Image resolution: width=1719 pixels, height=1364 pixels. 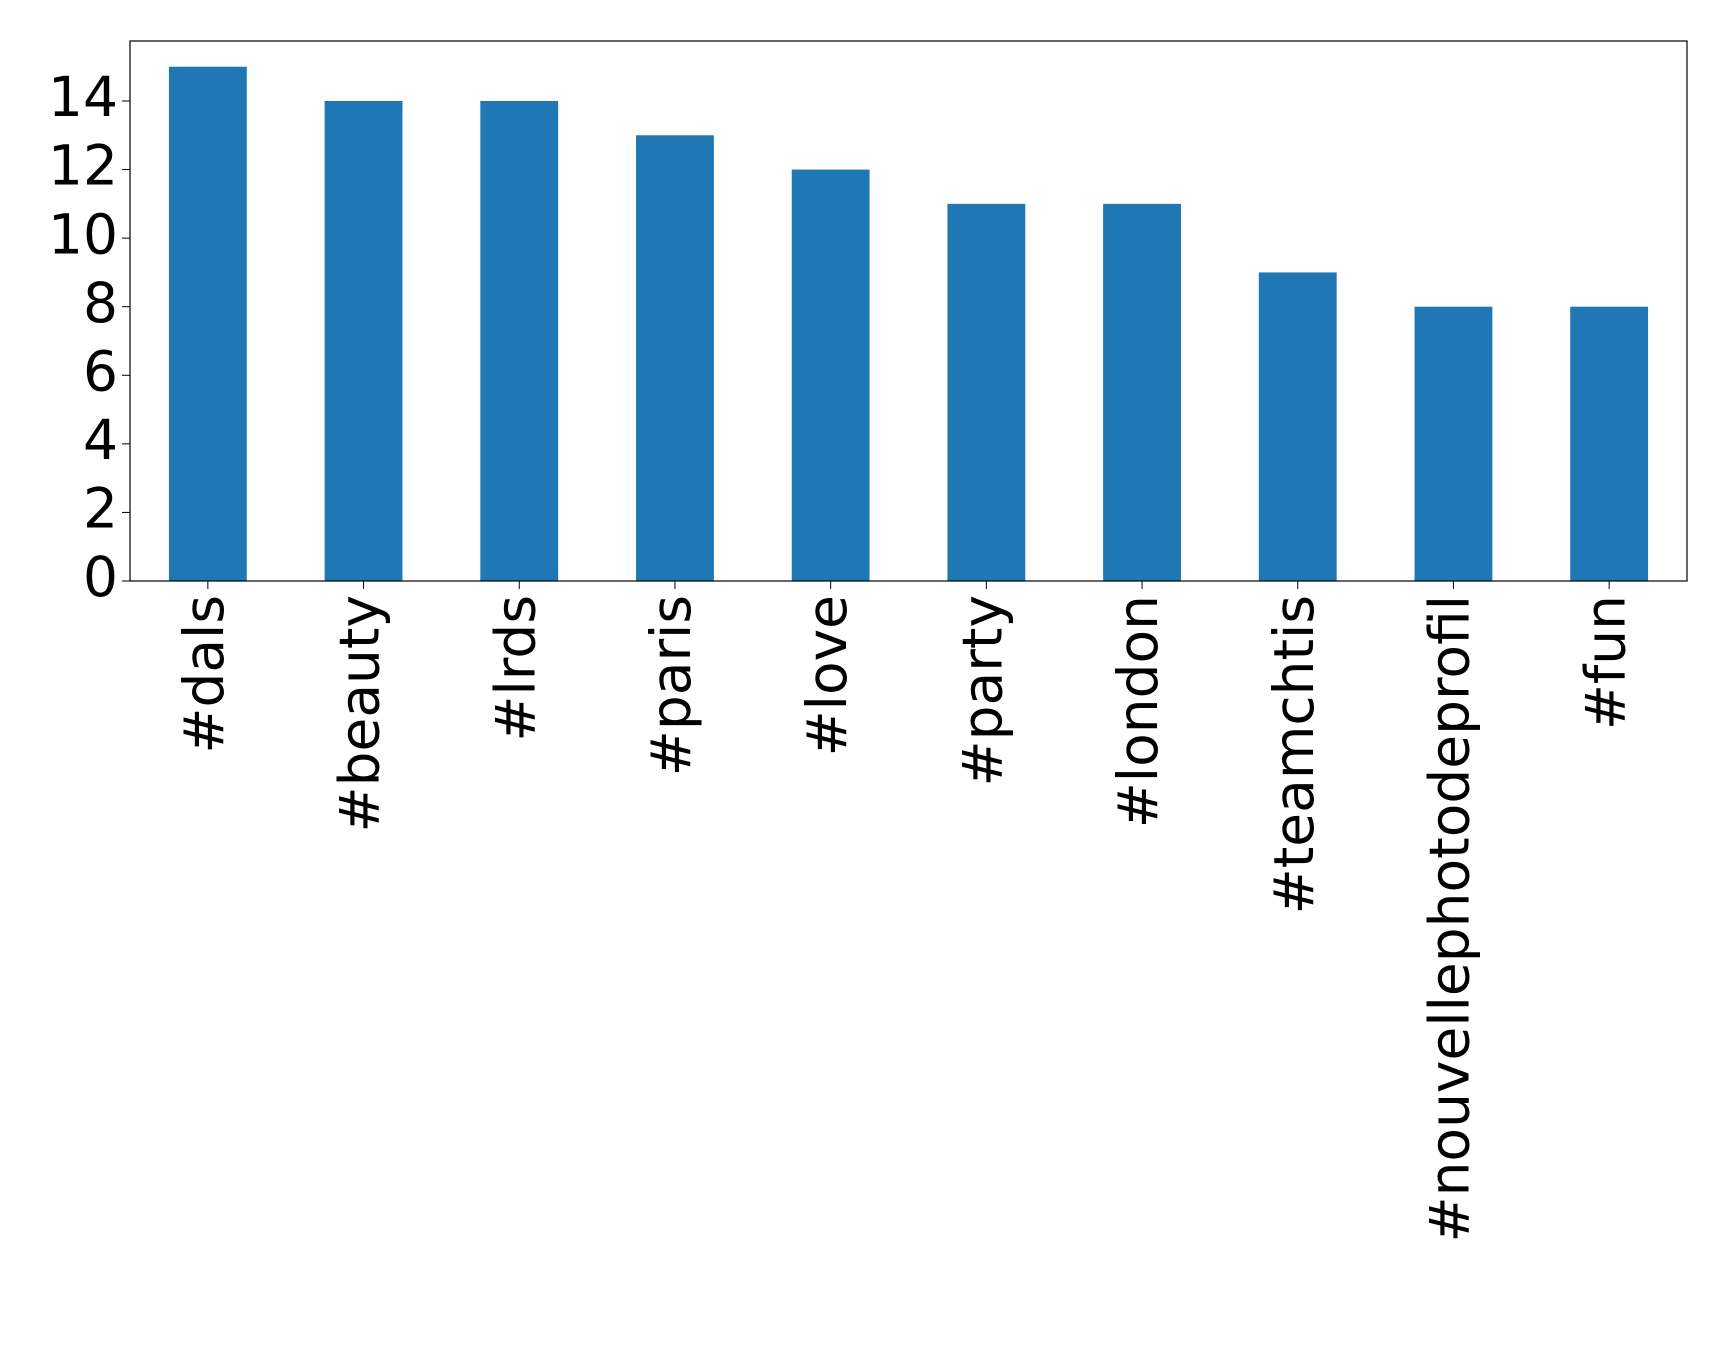 What do you see at coordinates (1294, 754) in the screenshot?
I see `x-tick-label: #teamchtis` at bounding box center [1294, 754].